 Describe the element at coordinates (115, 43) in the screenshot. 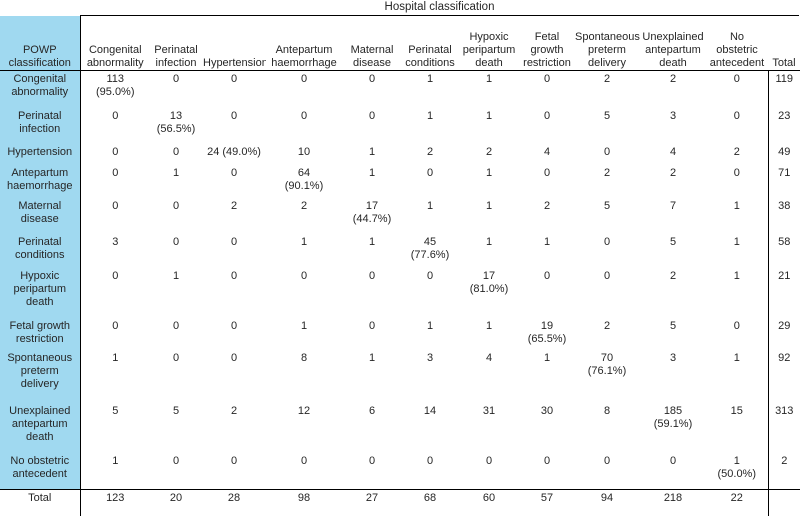

I see `column-header: Congenital abnormality` at that location.